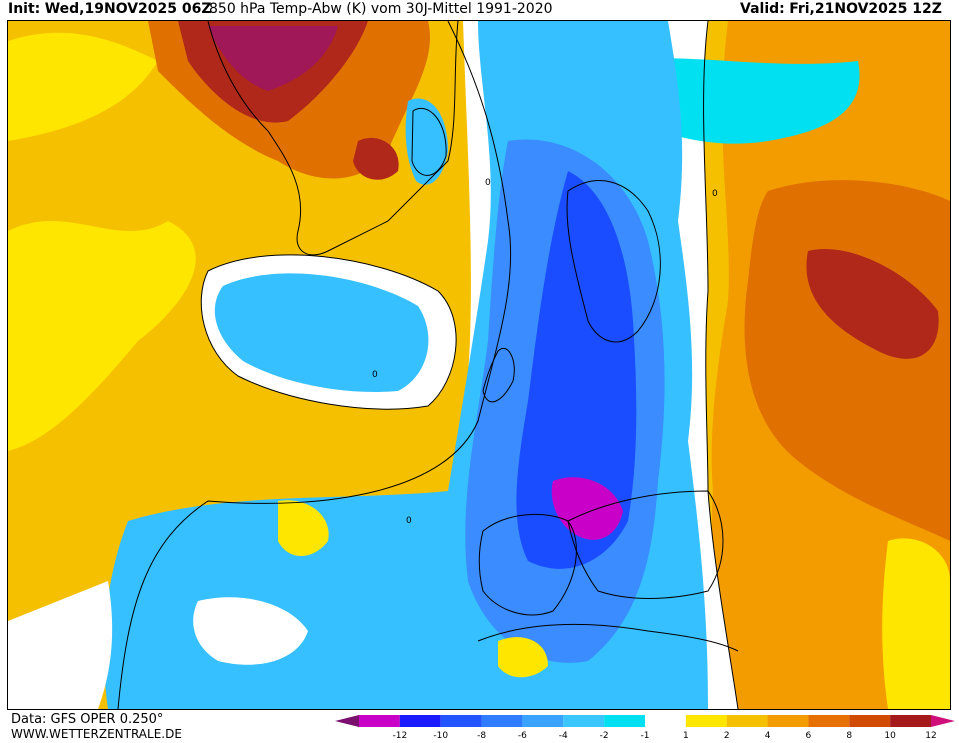 The height and width of the screenshot is (743, 959). Describe the element at coordinates (576, 370) in the screenshot. I see `europe-cold-trough-core` at that location.